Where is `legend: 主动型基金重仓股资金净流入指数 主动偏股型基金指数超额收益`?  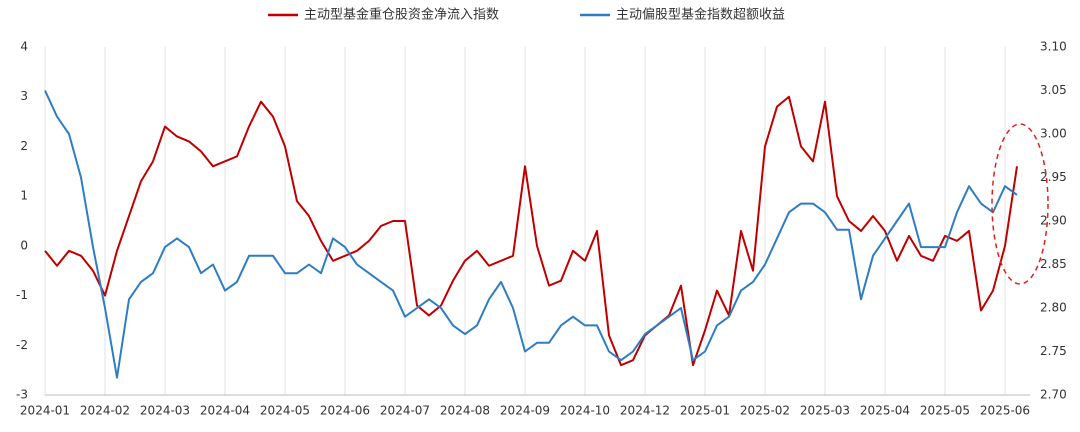 legend: 主动型基金重仓股资金净流入指数 主动偏股型基金指数超额收益 is located at coordinates (526, 15).